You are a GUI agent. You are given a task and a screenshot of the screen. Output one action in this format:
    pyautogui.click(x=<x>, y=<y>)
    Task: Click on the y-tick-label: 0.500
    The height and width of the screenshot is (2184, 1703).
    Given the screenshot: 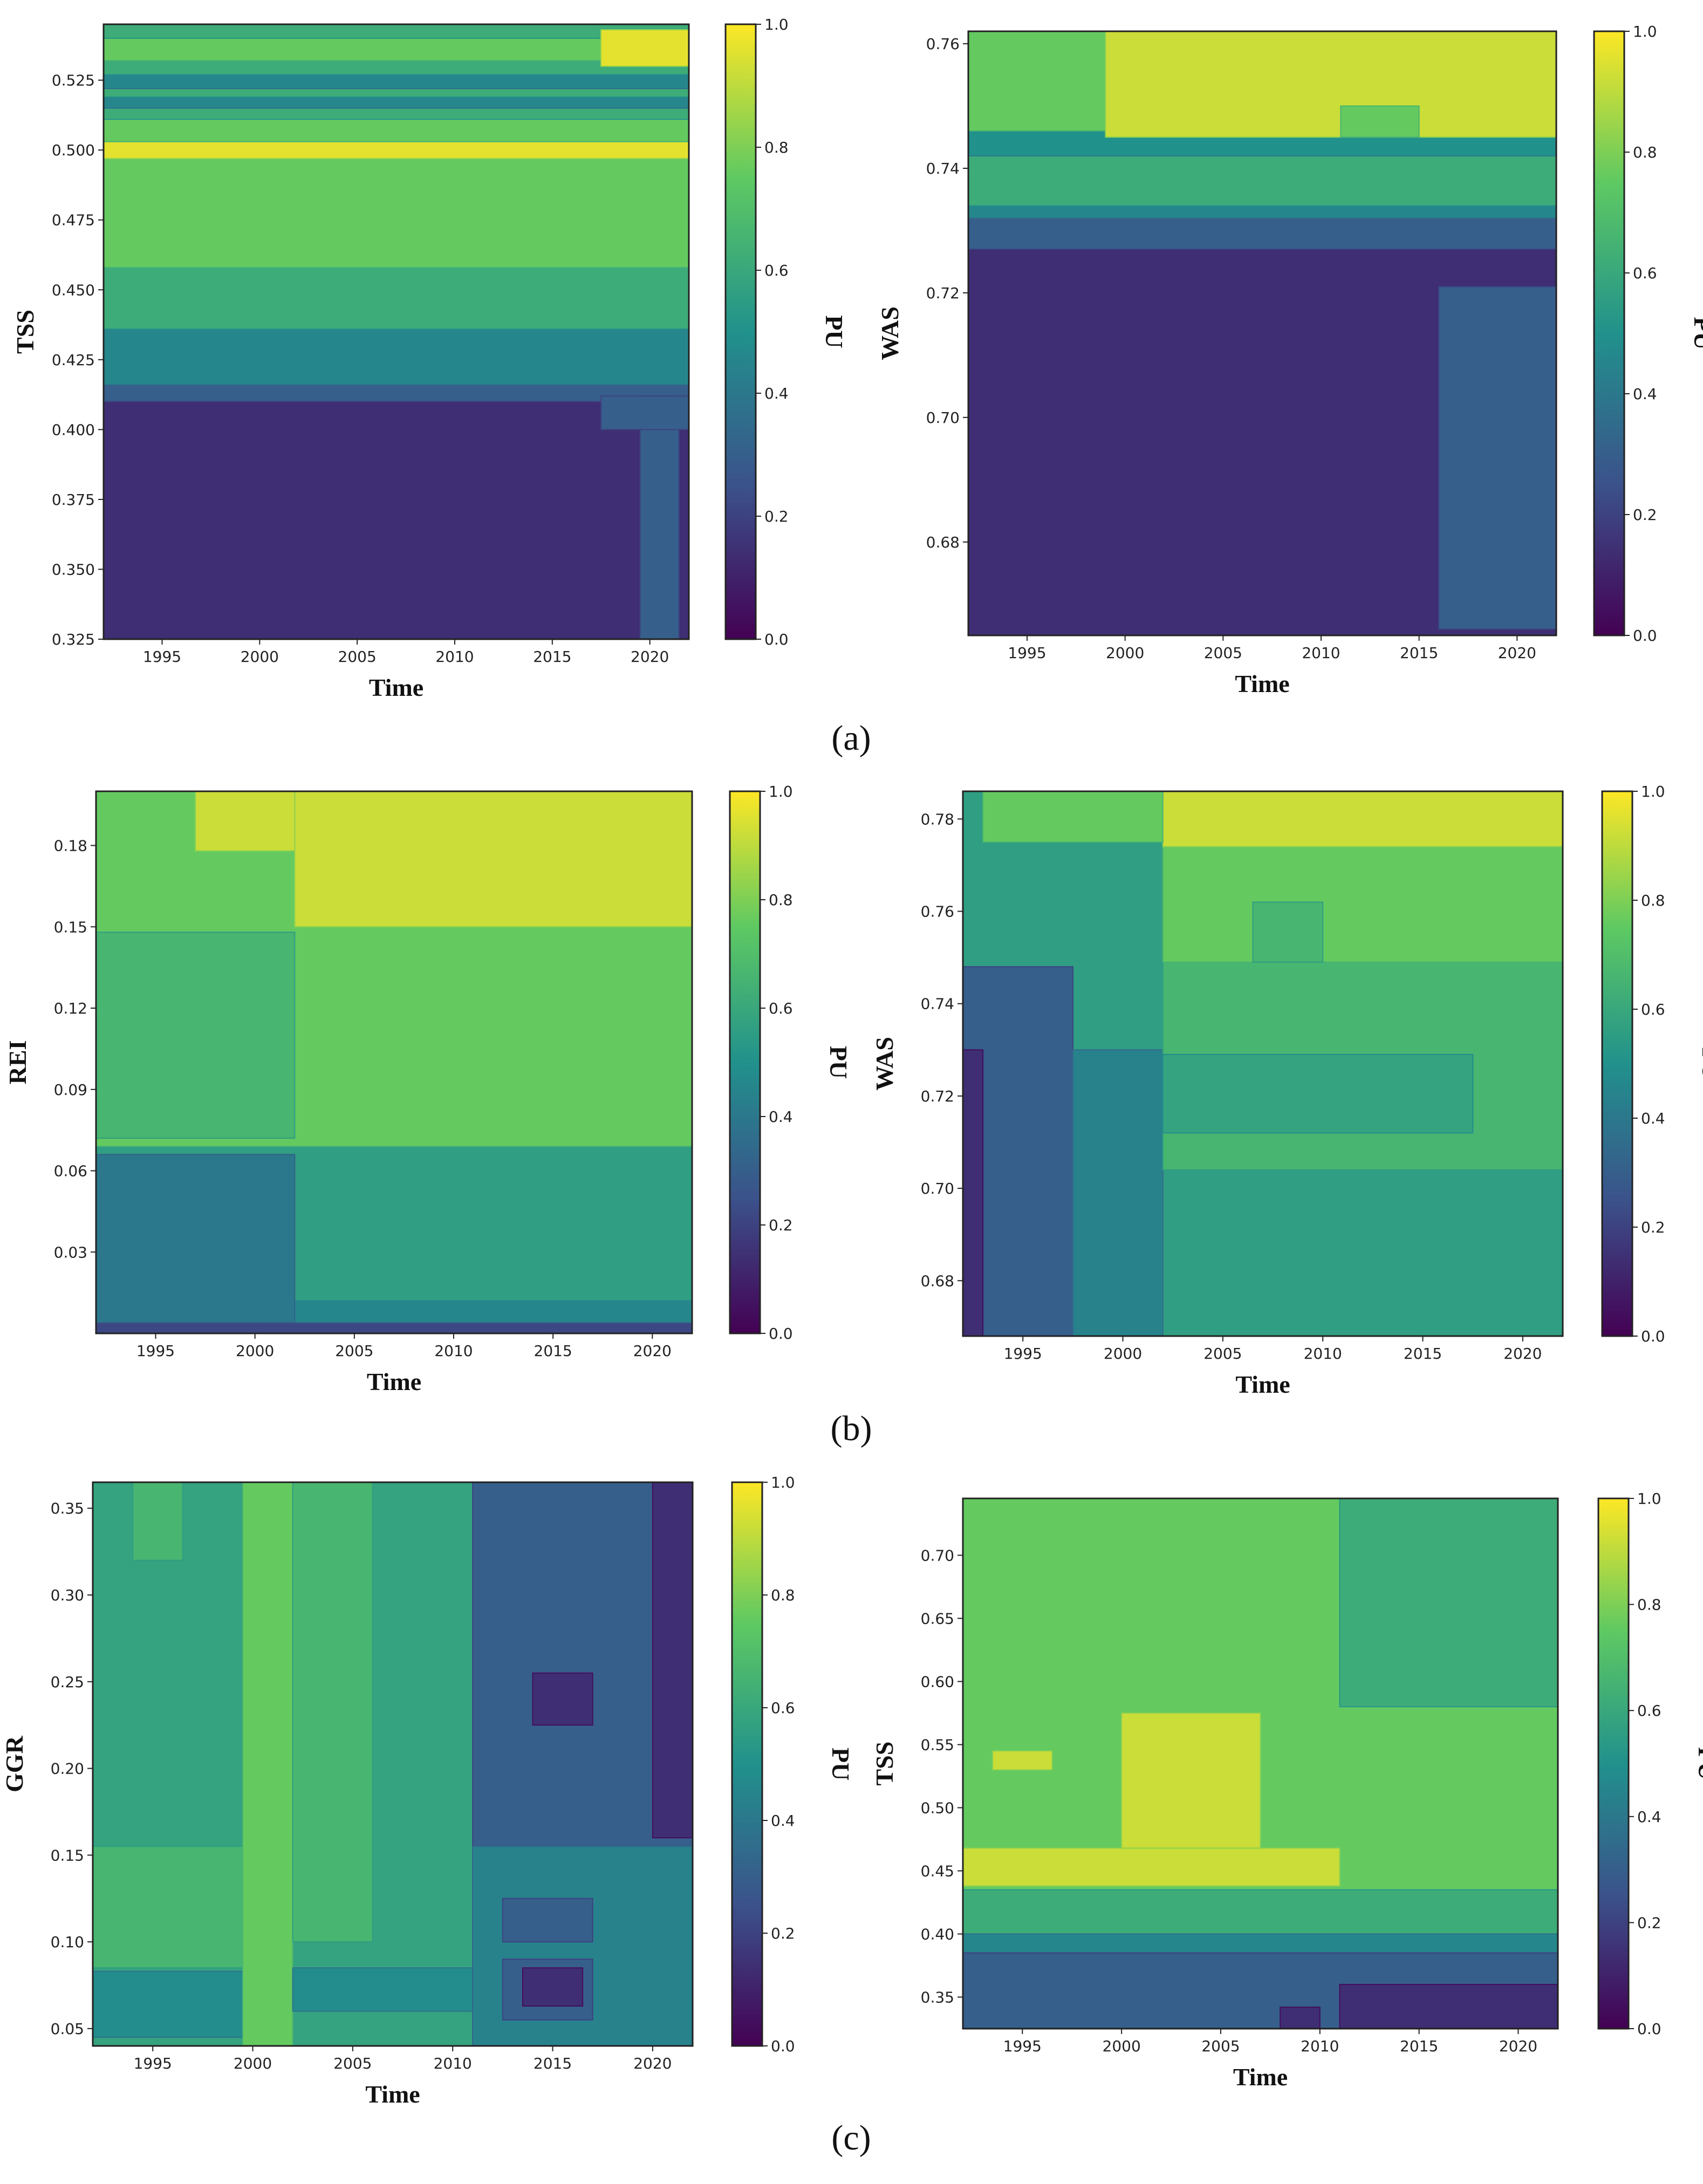 What is the action you would take?
    pyautogui.click(x=74, y=150)
    